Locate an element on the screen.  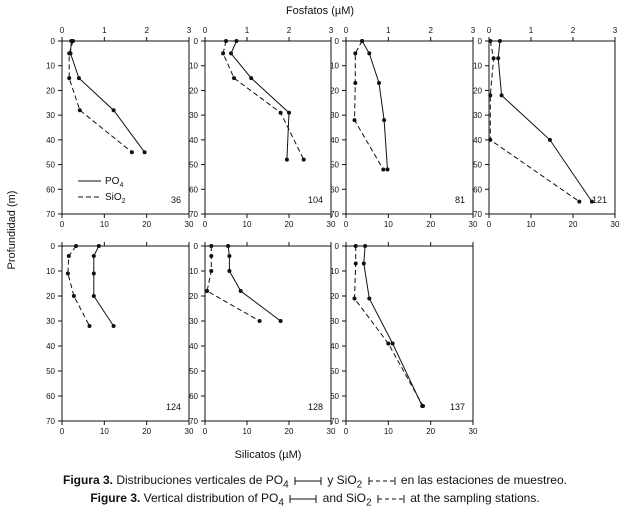
depth-tick-label-104: 40 is located at coordinates (193, 140).